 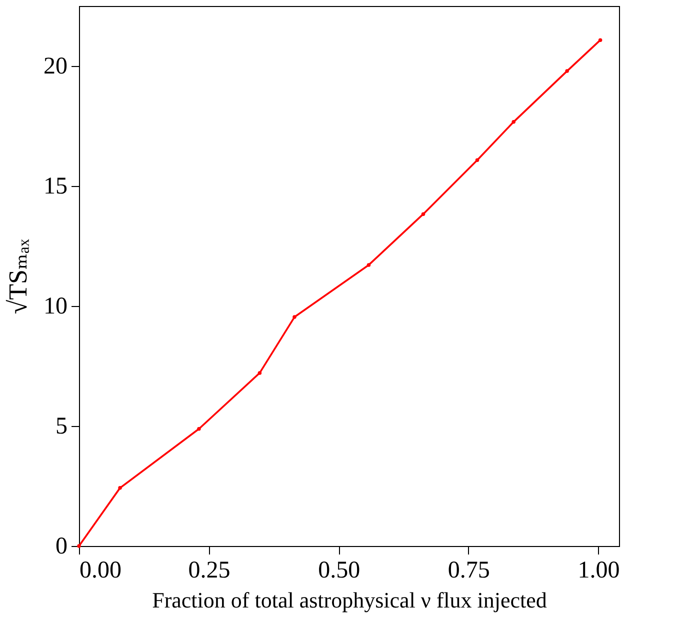 I want to click on y-tick-label: 15, so click(x=56, y=187).